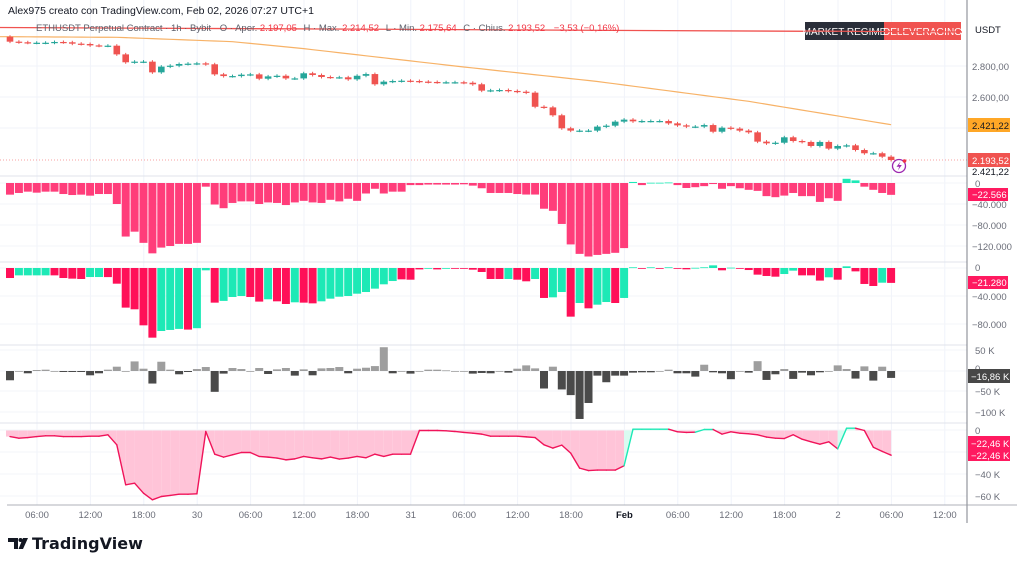  Describe the element at coordinates (899, 166) in the screenshot. I see `lightning-bolt-icon` at that location.